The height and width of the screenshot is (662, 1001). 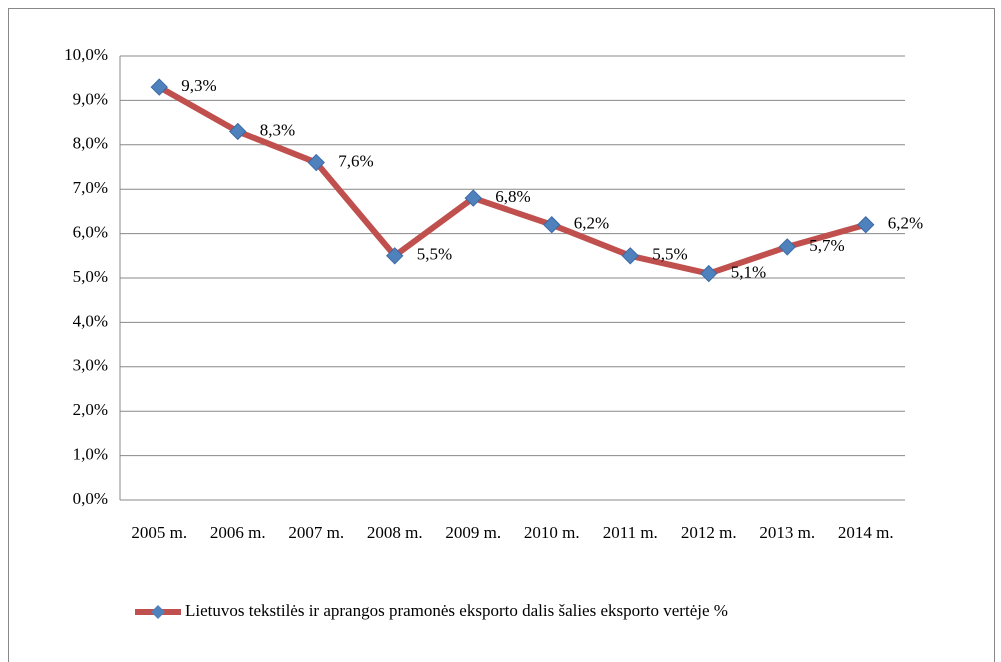 I want to click on x-tick-label: 2007 m., so click(x=316, y=532).